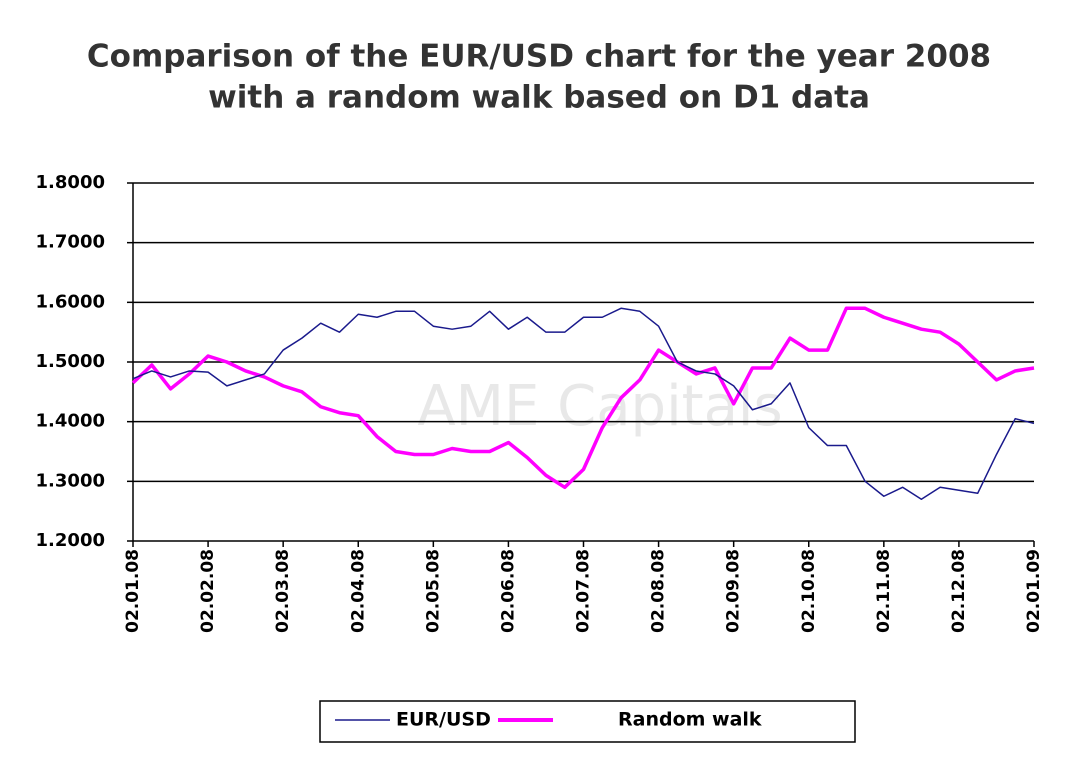 The height and width of the screenshot is (777, 1078). What do you see at coordinates (508, 591) in the screenshot?
I see `x-tick-label: 02.06.08` at bounding box center [508, 591].